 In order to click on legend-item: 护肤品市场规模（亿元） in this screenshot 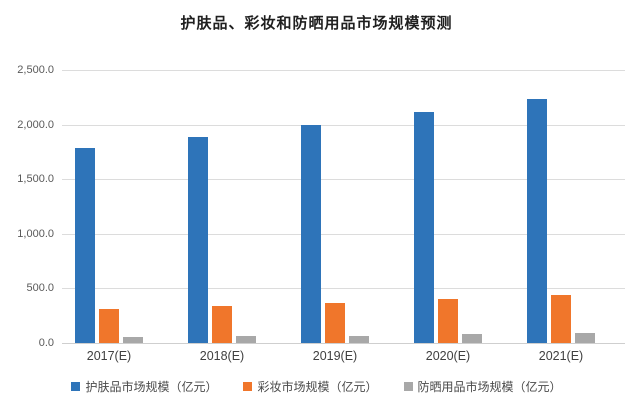, I will do `click(144, 386)`.